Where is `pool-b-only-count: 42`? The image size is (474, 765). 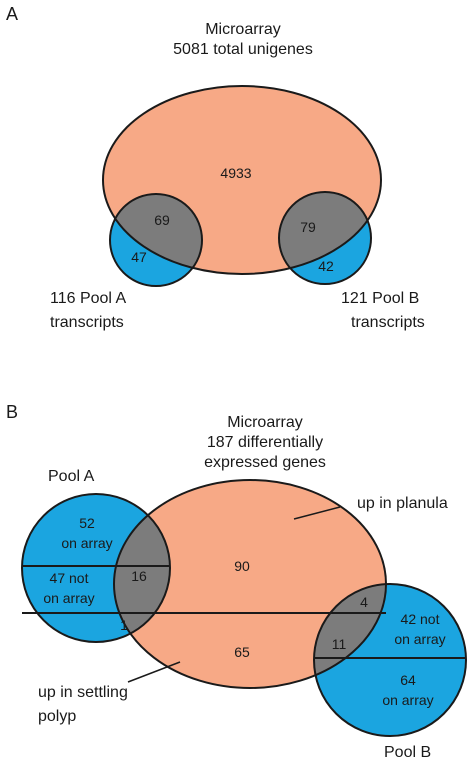 pool-b-only-count: 42 is located at coordinates (326, 266).